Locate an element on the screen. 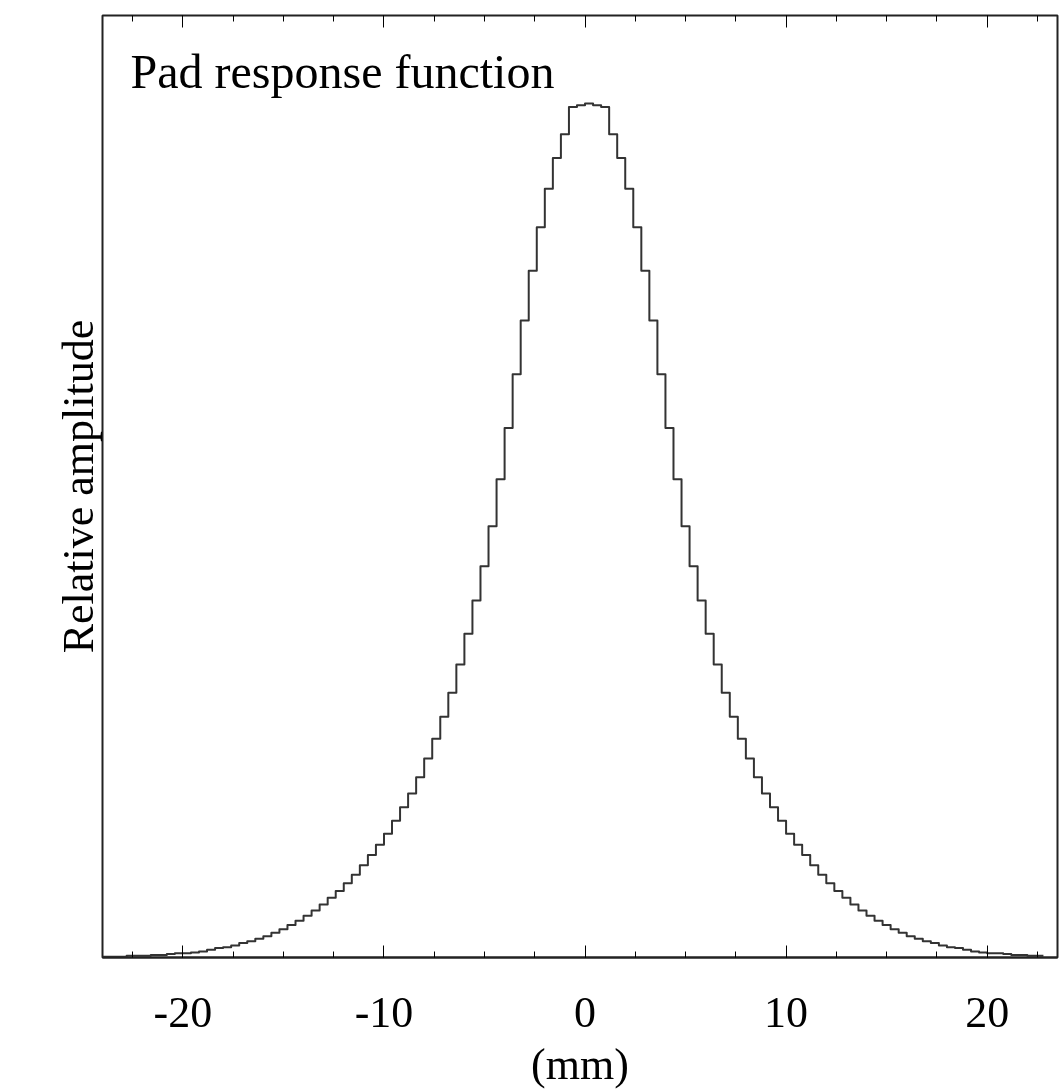 Image resolution: width=1059 pixels, height=1091 pixels. x-tick-label: -20 is located at coordinates (183, 1012).